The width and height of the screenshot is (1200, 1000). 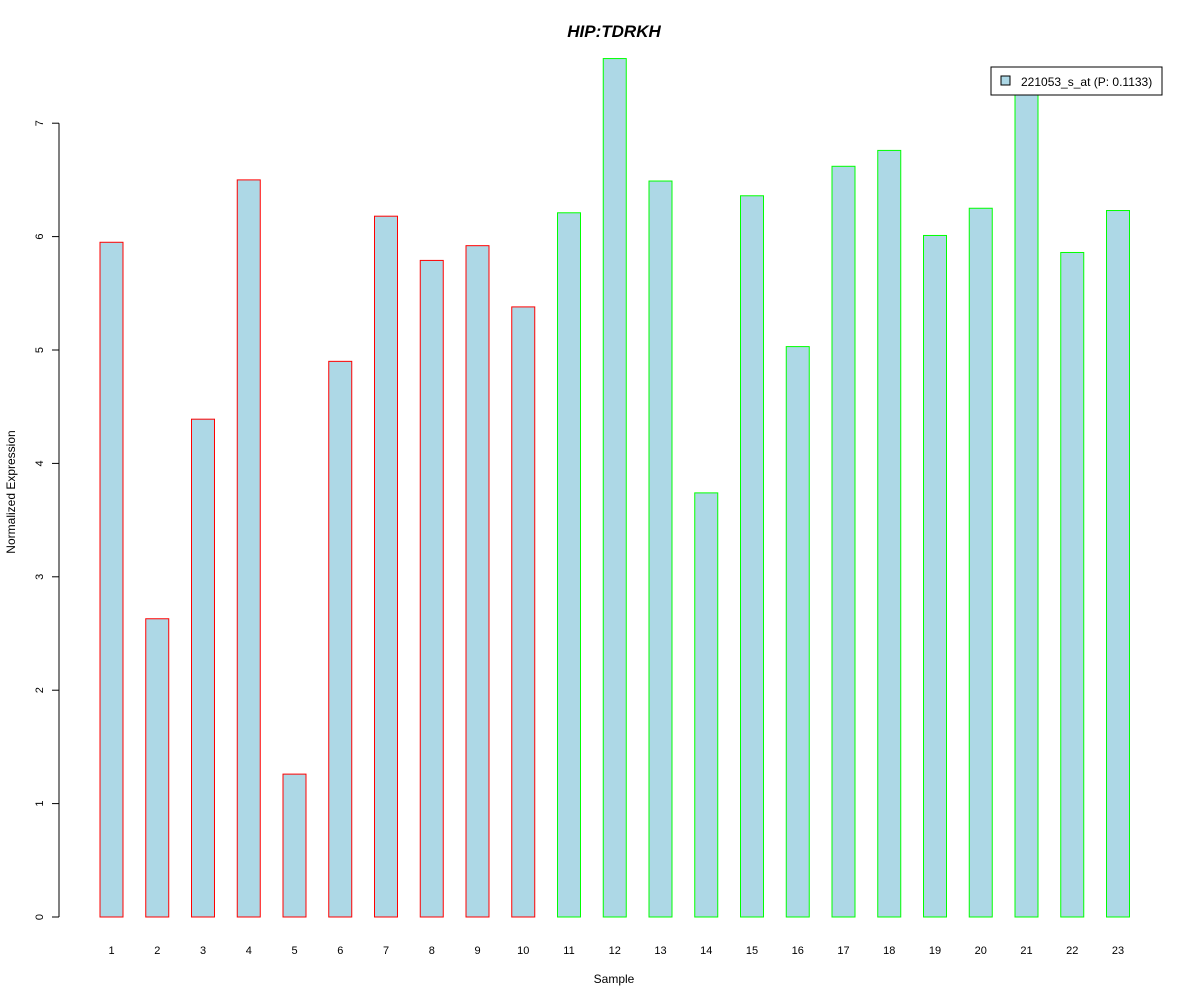 What do you see at coordinates (1026, 951) in the screenshot?
I see `x-tick-label: 21` at bounding box center [1026, 951].